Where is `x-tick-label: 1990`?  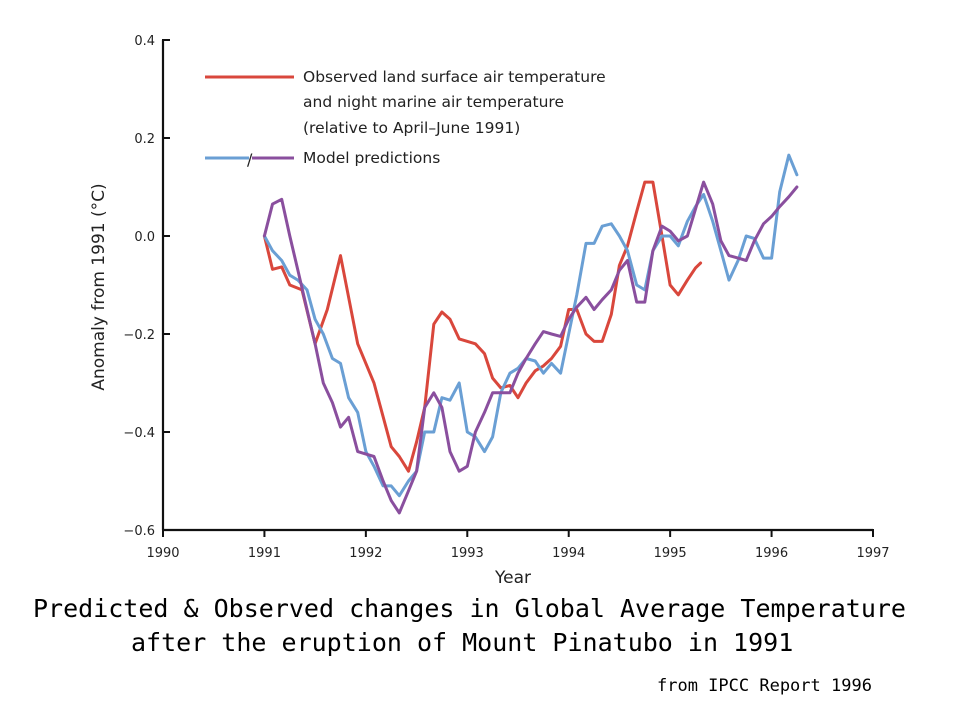 x-tick-label: 1990 is located at coordinates (162, 553).